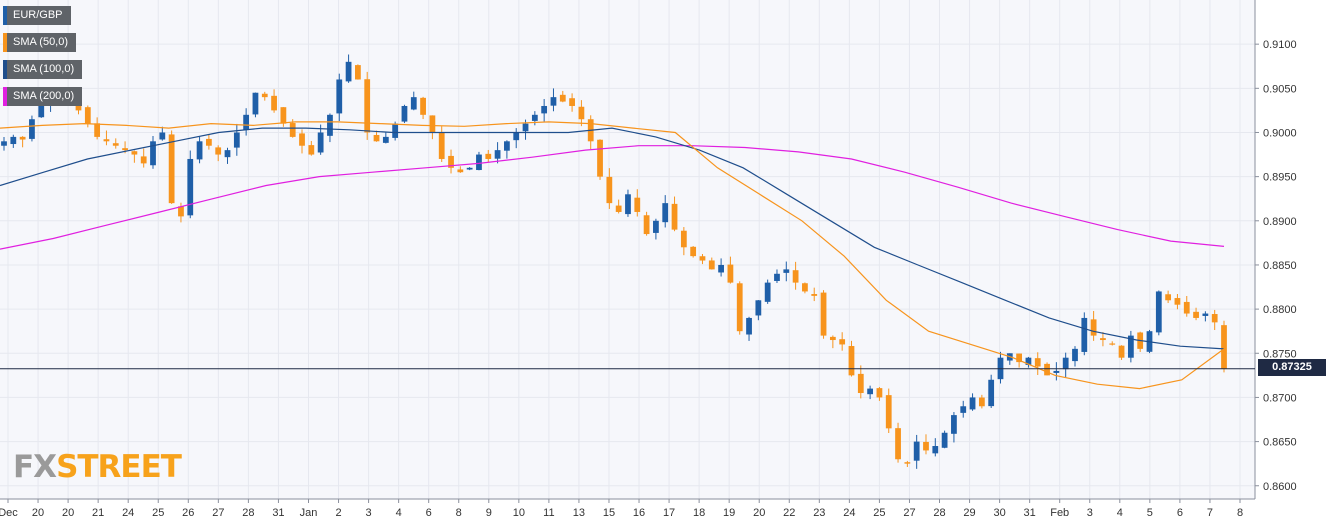 The image size is (1326, 525). I want to click on logo-street: STREET, so click(119, 467).